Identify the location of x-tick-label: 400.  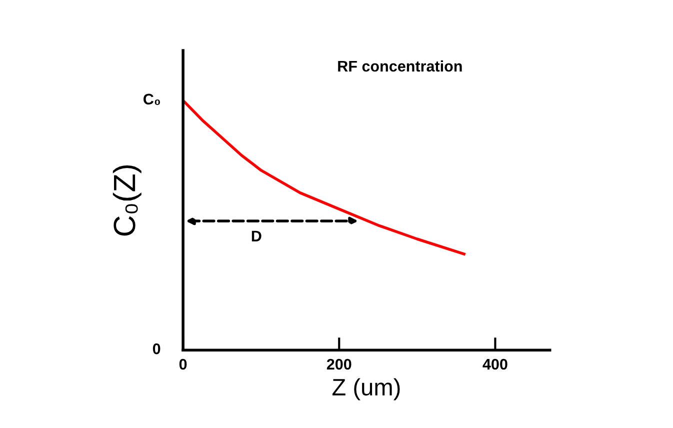
(495, 364).